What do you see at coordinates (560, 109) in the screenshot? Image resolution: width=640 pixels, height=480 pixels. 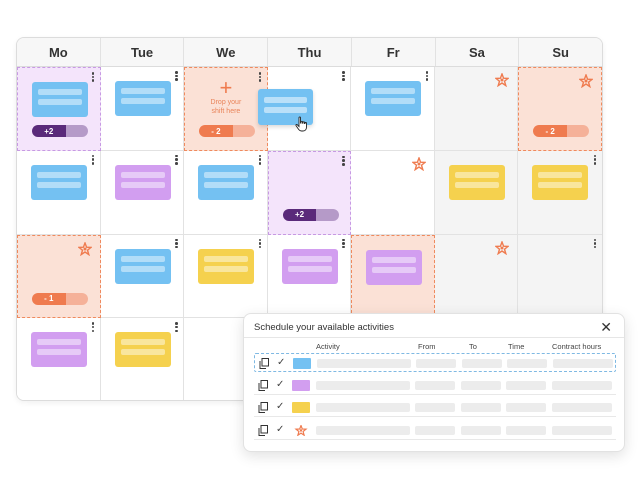 I see `cell-su-w1: - 2` at bounding box center [560, 109].